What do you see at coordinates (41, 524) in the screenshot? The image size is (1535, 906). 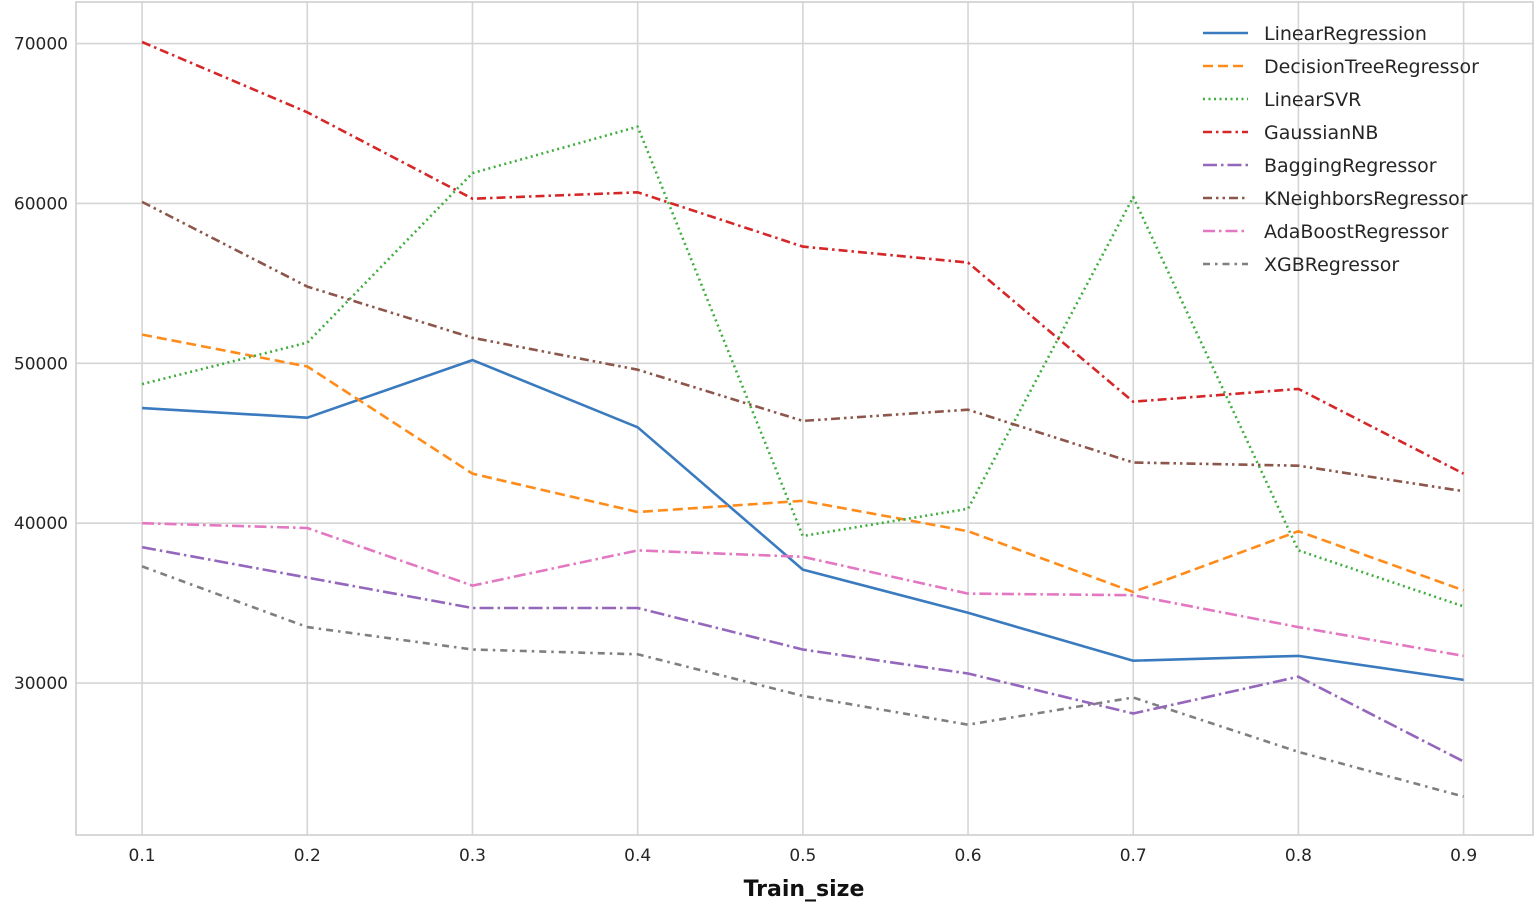 I see `y-tick-label: 40000` at bounding box center [41, 524].